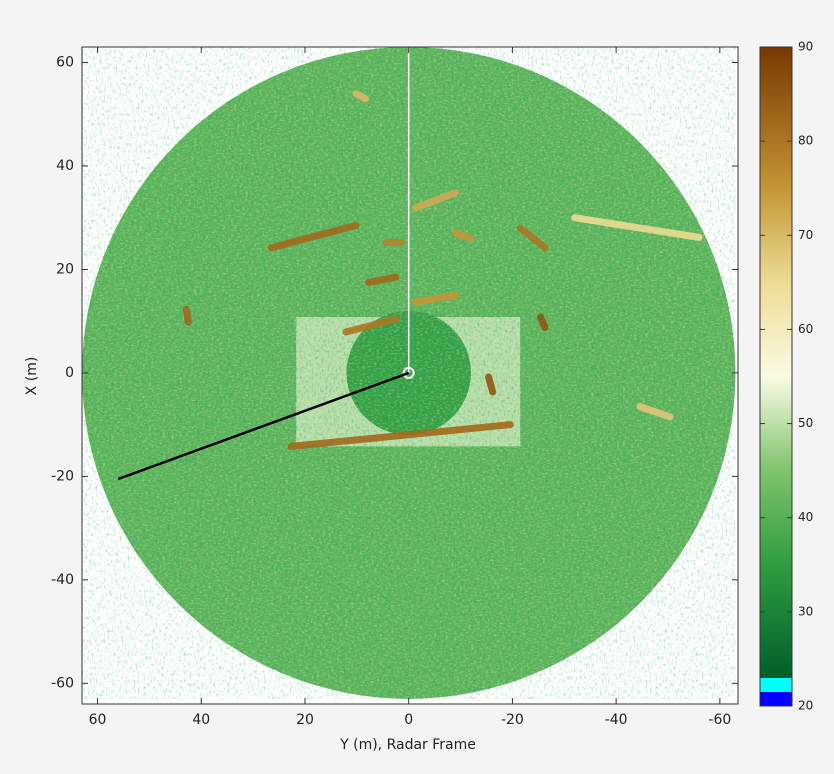 This screenshot has height=774, width=834. I want to click on y-tick-label: 20, so click(65, 269).